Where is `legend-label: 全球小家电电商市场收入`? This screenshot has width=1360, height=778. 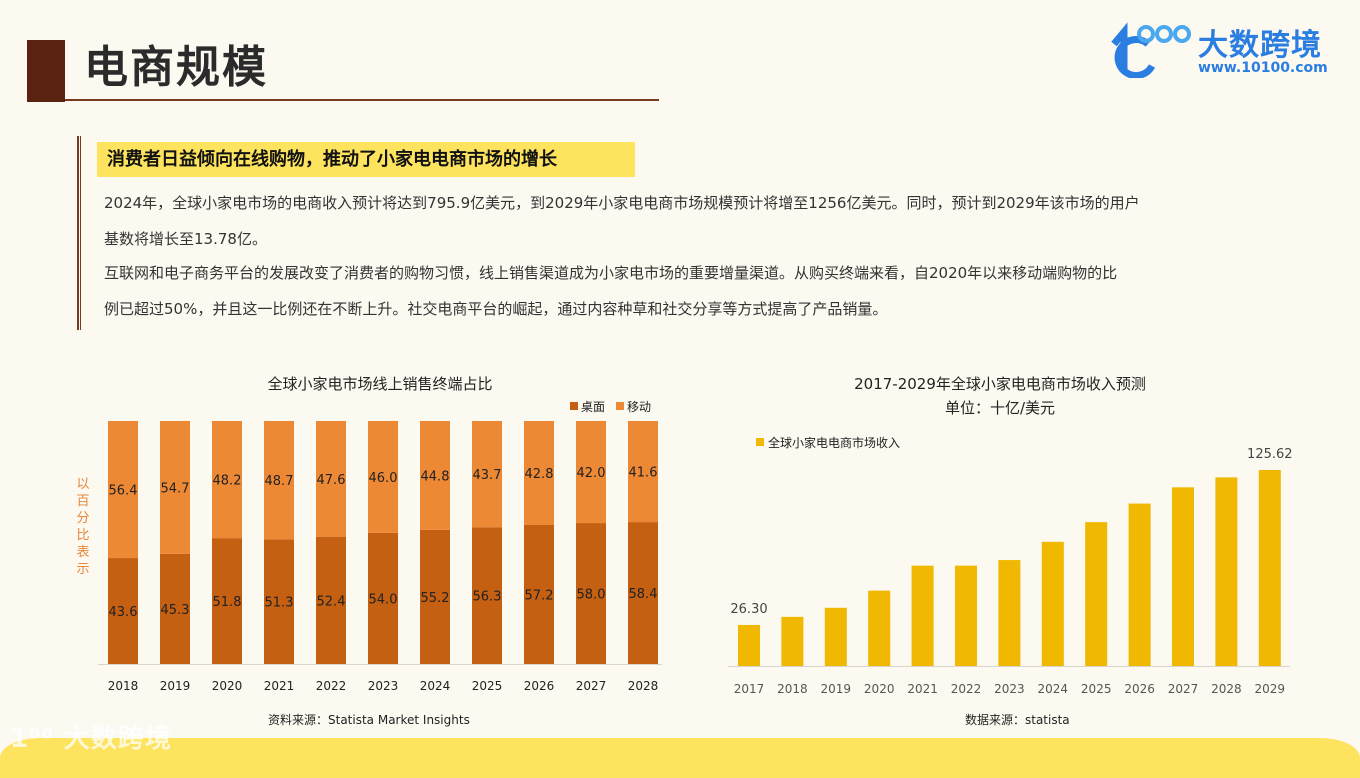
legend-label: 全球小家电电商市场收入 is located at coordinates (834, 442).